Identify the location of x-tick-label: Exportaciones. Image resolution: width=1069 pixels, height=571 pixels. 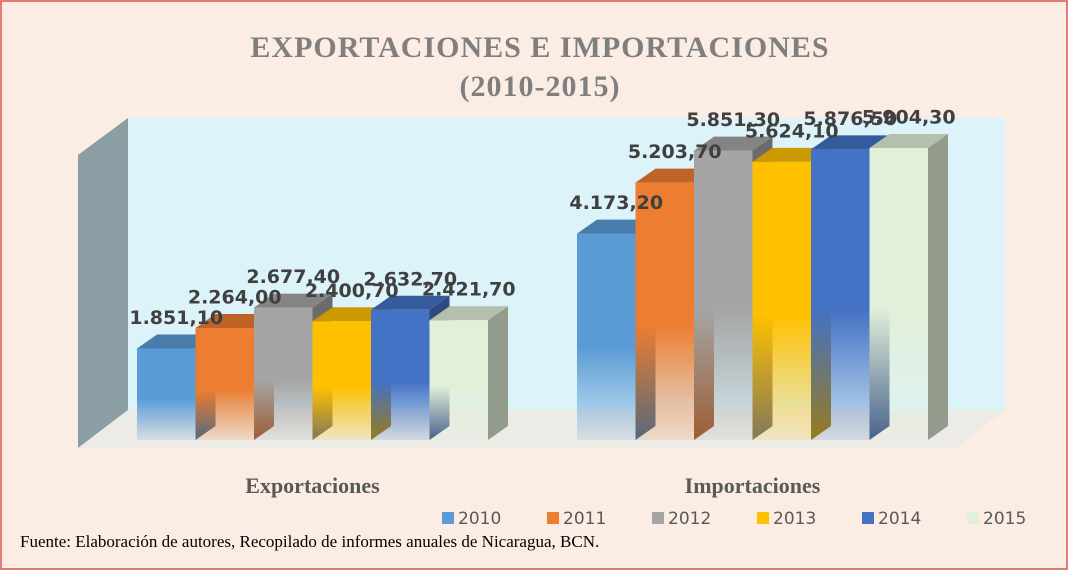
(312, 485).